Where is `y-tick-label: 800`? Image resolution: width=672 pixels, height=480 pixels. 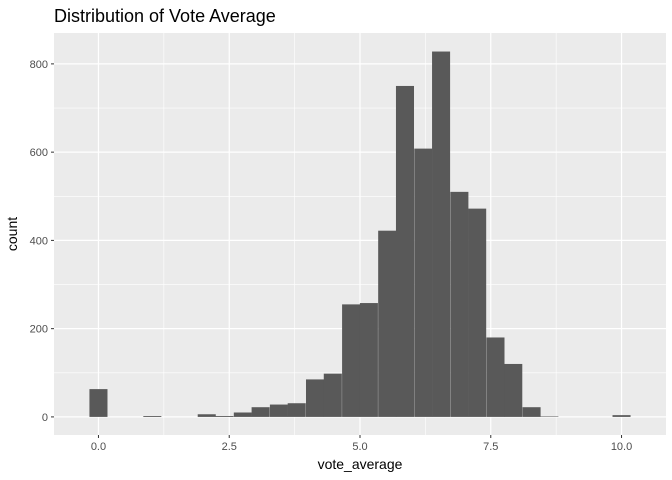 y-tick-label: 800 is located at coordinates (39, 65).